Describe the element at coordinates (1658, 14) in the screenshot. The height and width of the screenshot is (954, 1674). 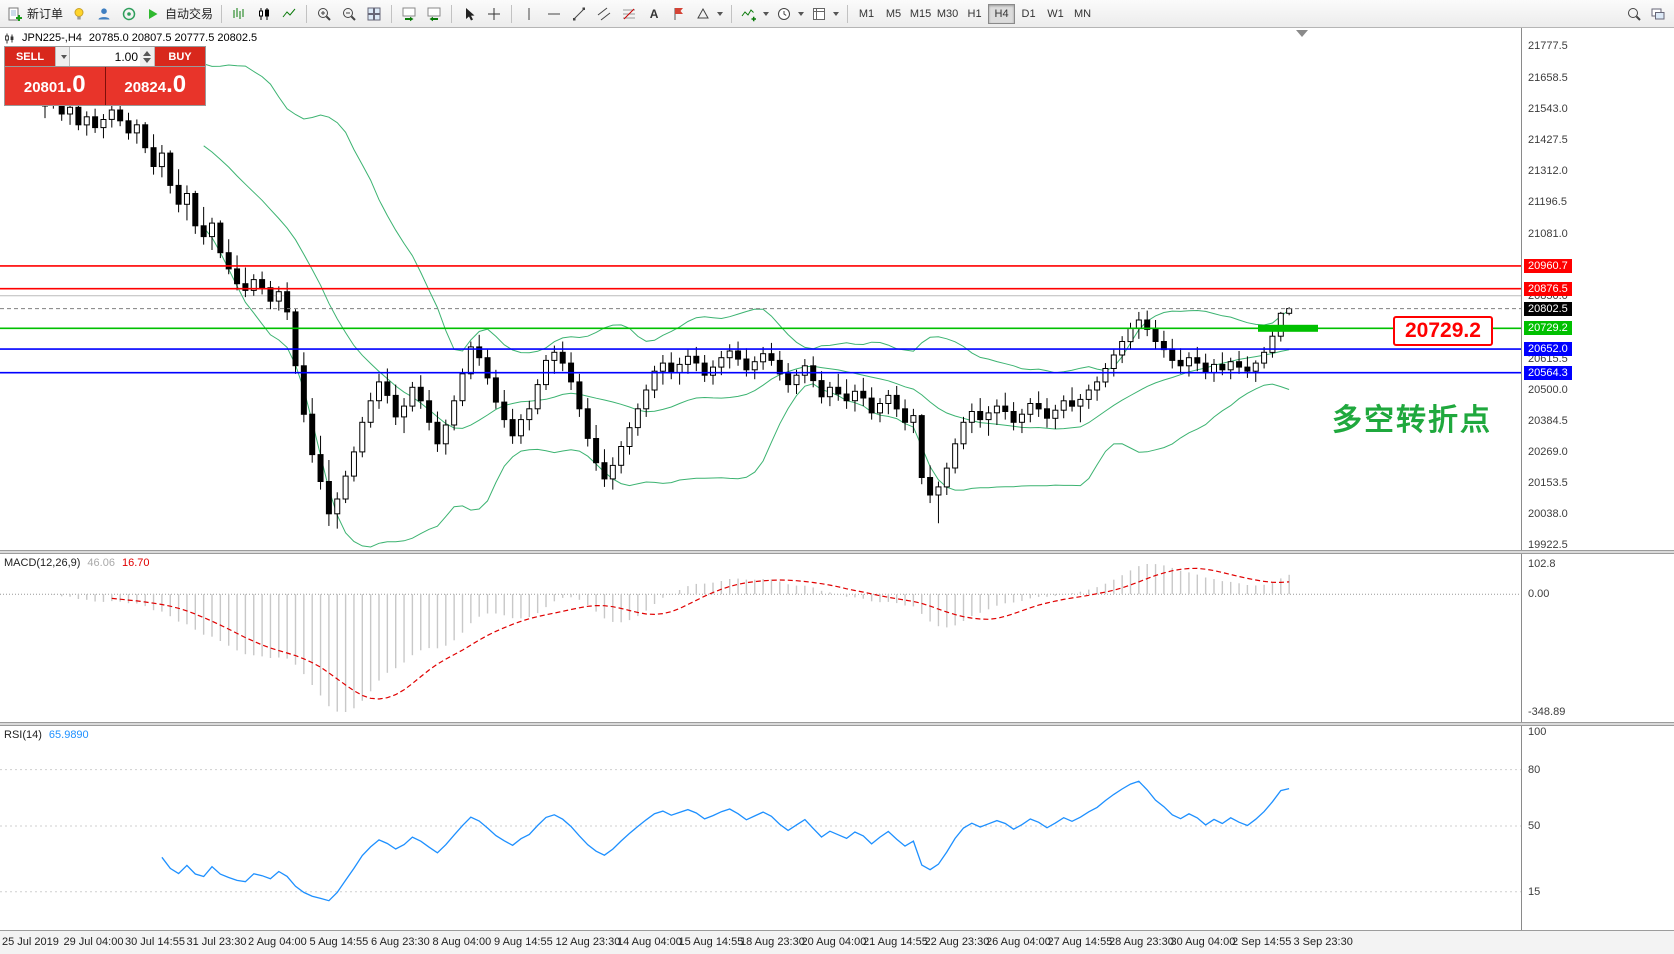
I see `window-list-button` at that location.